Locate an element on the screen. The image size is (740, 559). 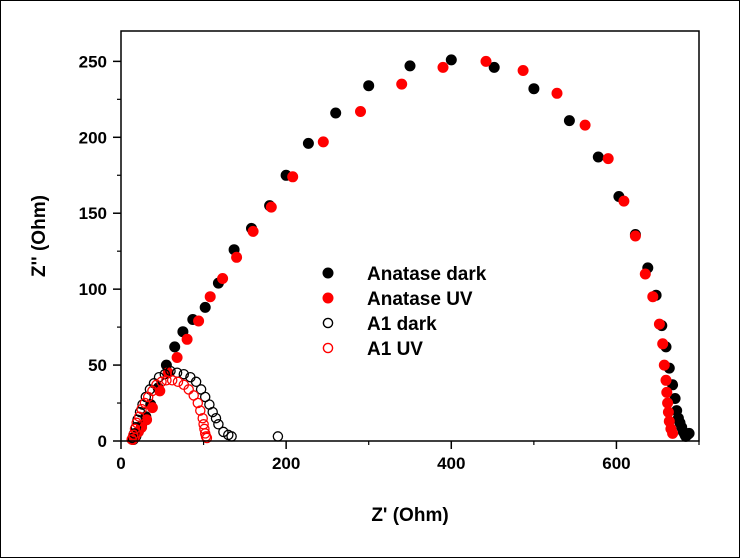
y-tick-label: 250 is located at coordinates (93, 61).